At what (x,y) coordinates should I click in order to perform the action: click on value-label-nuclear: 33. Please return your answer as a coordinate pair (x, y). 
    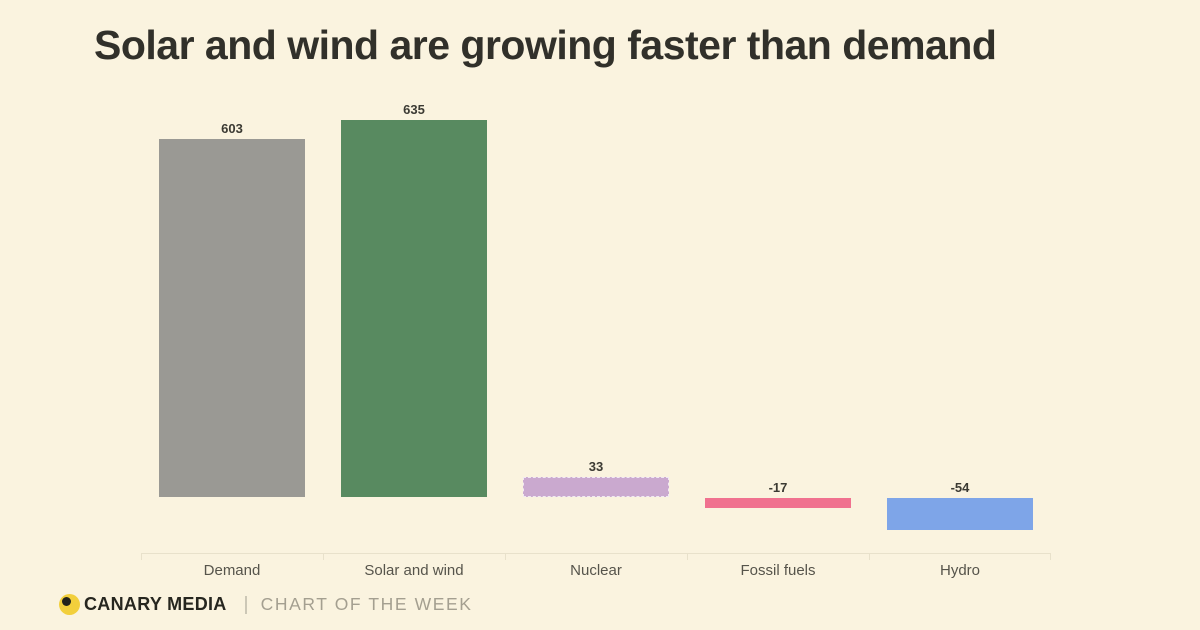
    Looking at the image, I should click on (596, 466).